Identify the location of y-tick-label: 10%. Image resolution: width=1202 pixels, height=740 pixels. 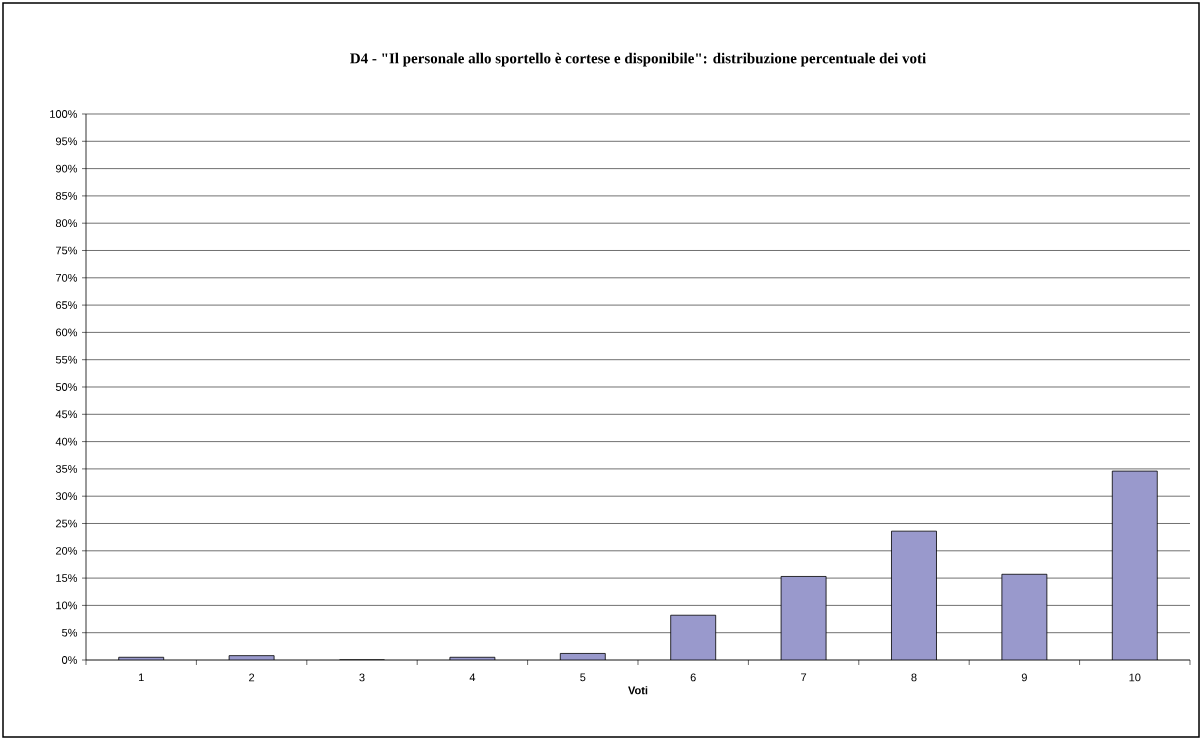
(67, 605).